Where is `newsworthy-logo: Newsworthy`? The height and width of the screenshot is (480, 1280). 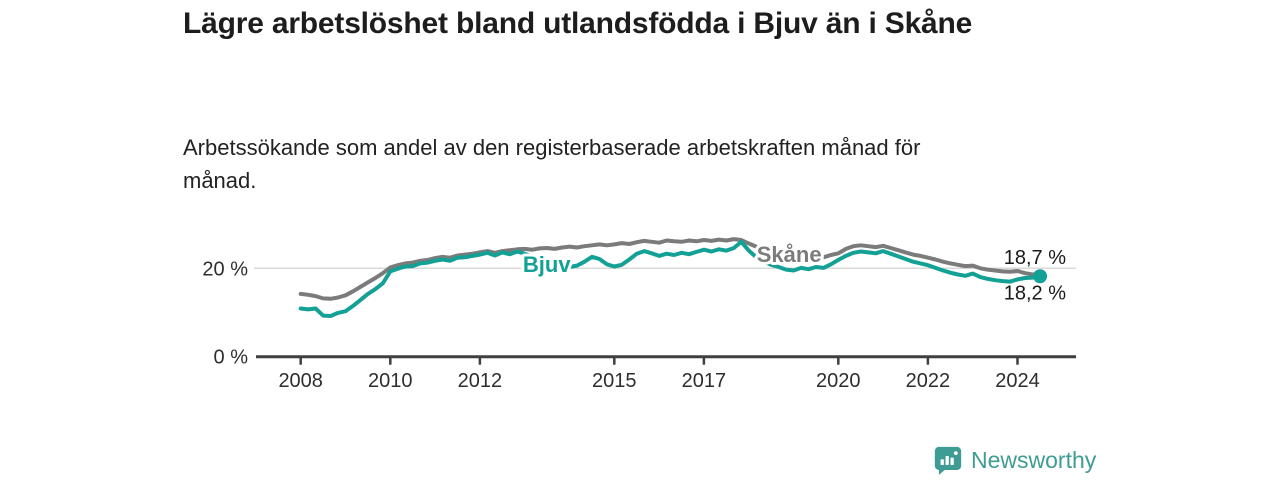 newsworthy-logo: Newsworthy is located at coordinates (1015, 460).